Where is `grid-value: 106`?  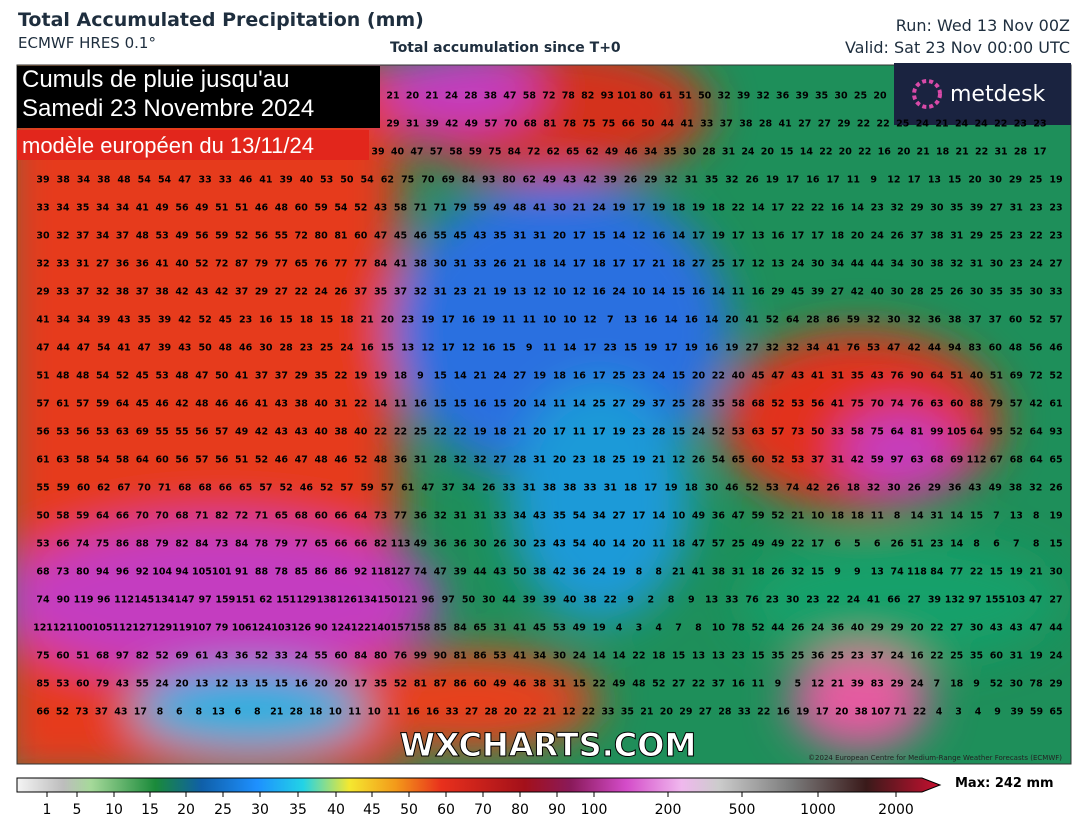
grid-value: 106 is located at coordinates (242, 628).